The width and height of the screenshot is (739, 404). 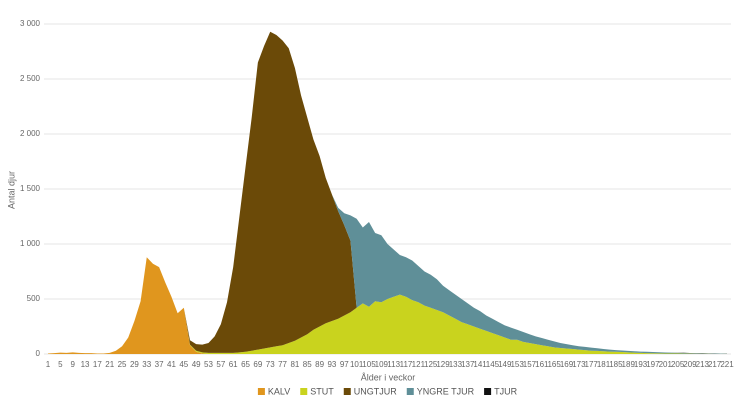 I want to click on legend-label: YNGRE TJUR, so click(x=446, y=391).